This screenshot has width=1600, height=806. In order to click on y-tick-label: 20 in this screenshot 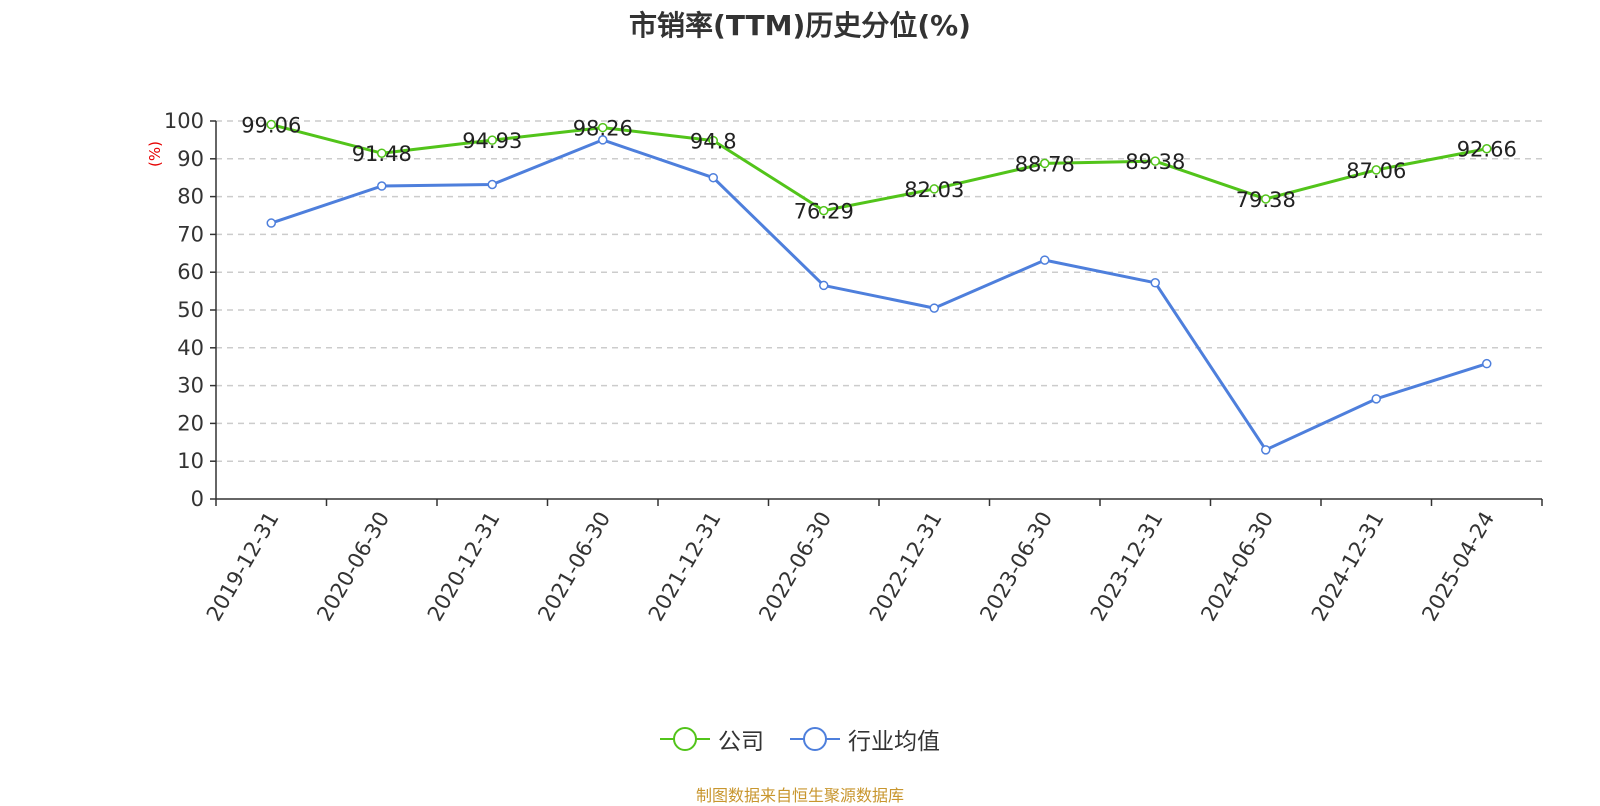, I will do `click(190, 423)`.